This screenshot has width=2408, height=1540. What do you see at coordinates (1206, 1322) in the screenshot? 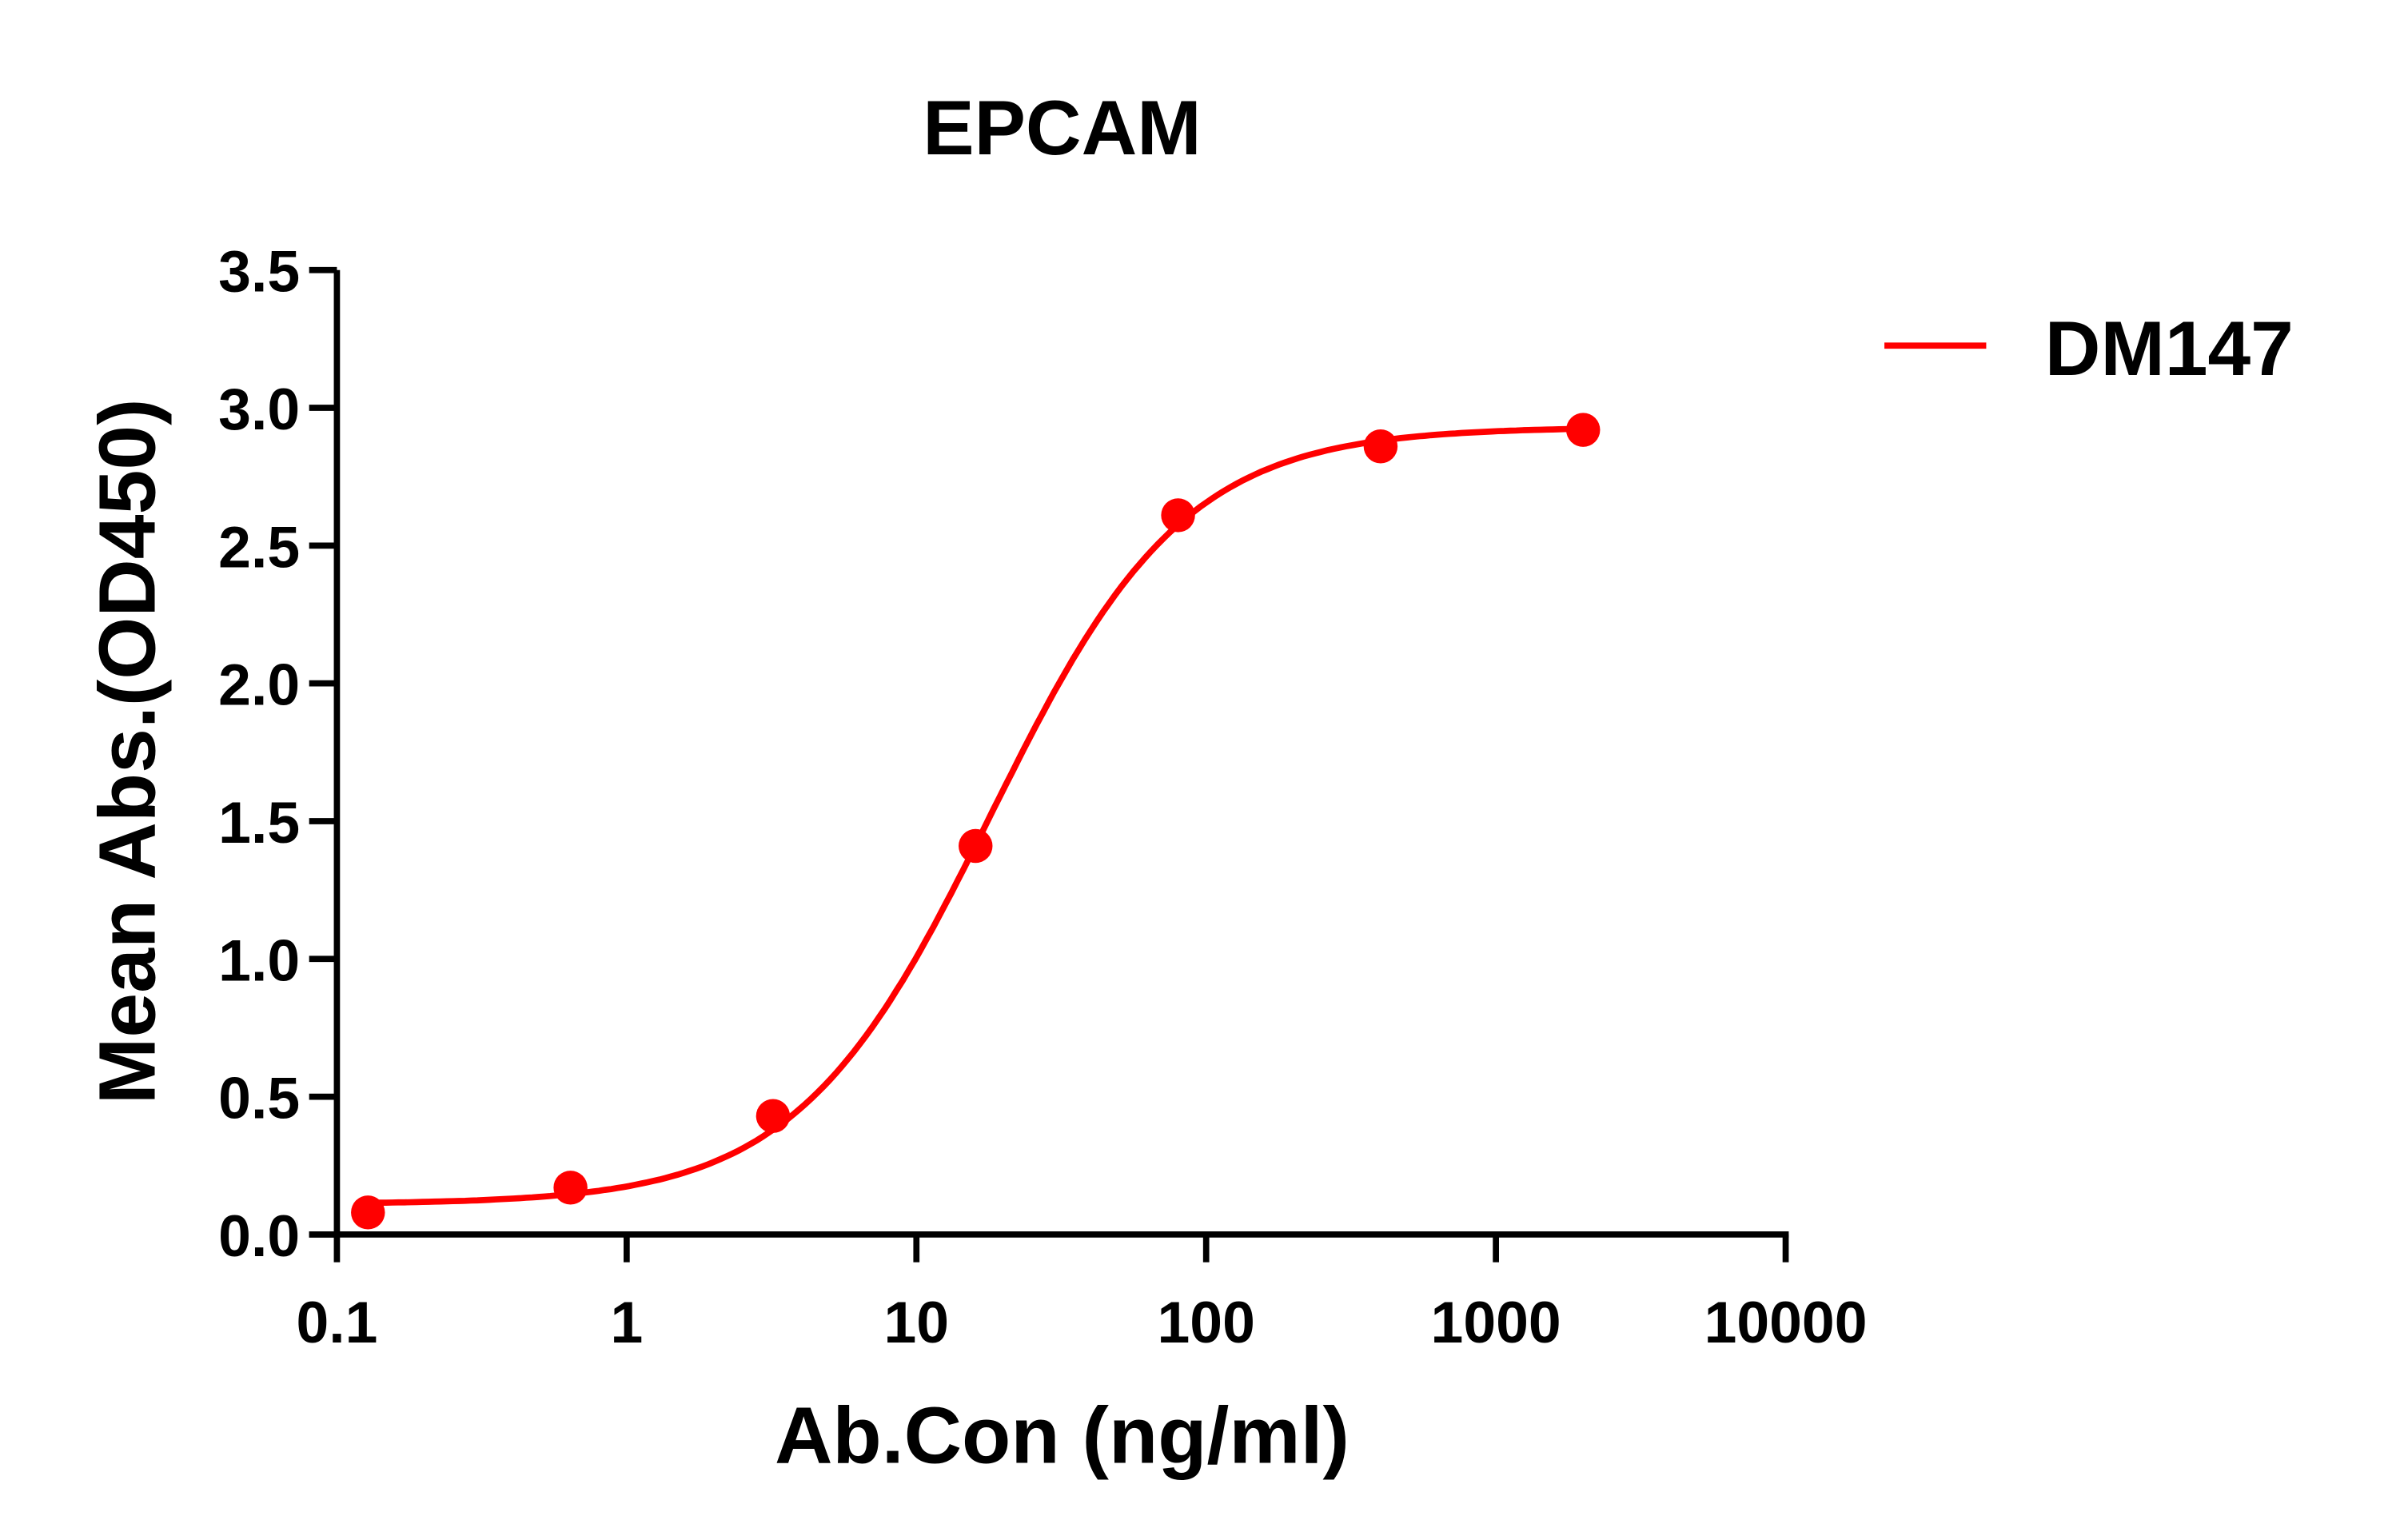
I see `x-tick-label: 100` at bounding box center [1206, 1322].